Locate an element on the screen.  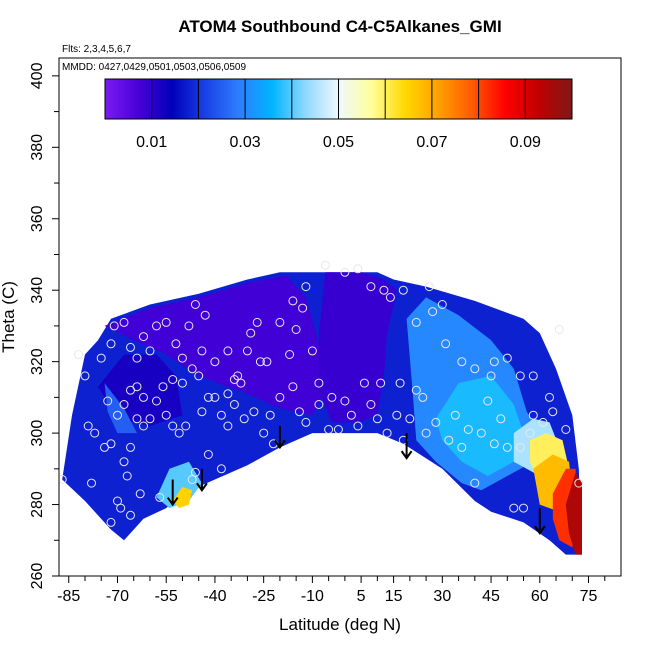
x-tick-label--10: -10 is located at coordinates (312, 596).